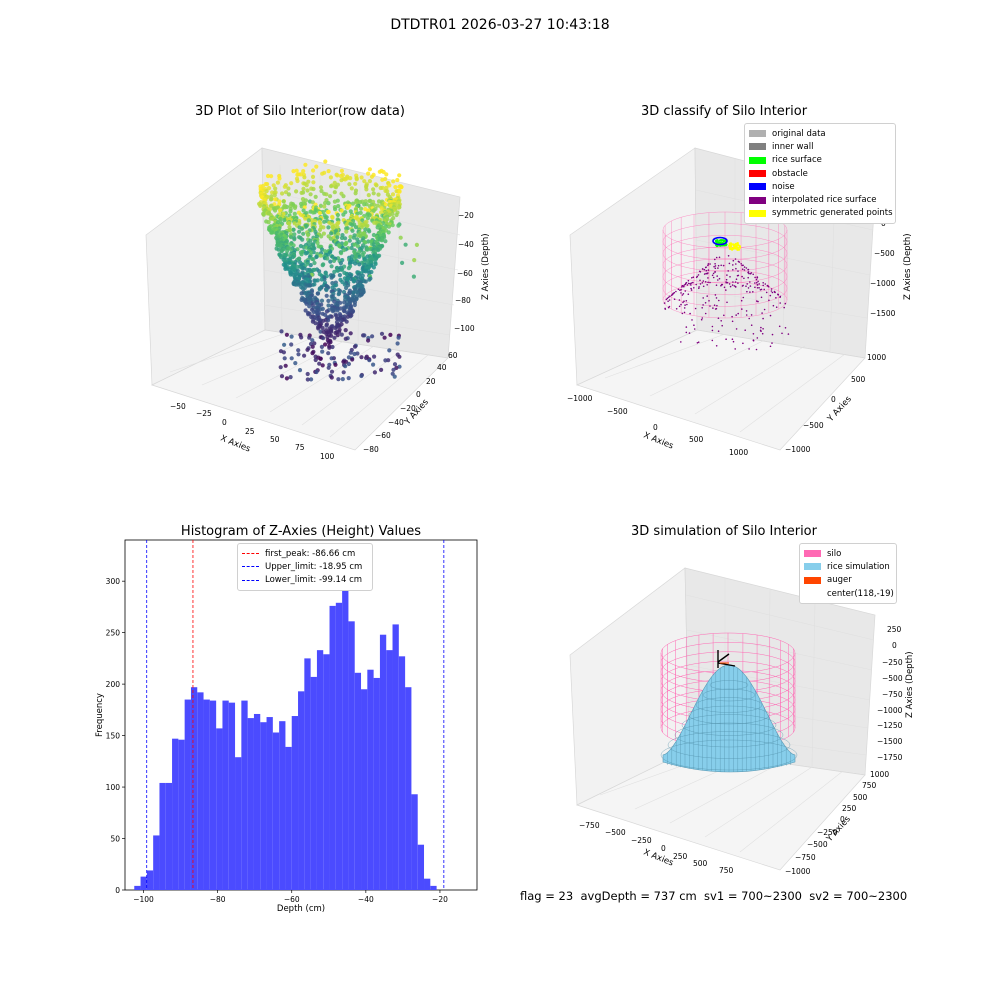 The image size is (1000, 1000). I want to click on x-tick: 0, so click(224, 422).